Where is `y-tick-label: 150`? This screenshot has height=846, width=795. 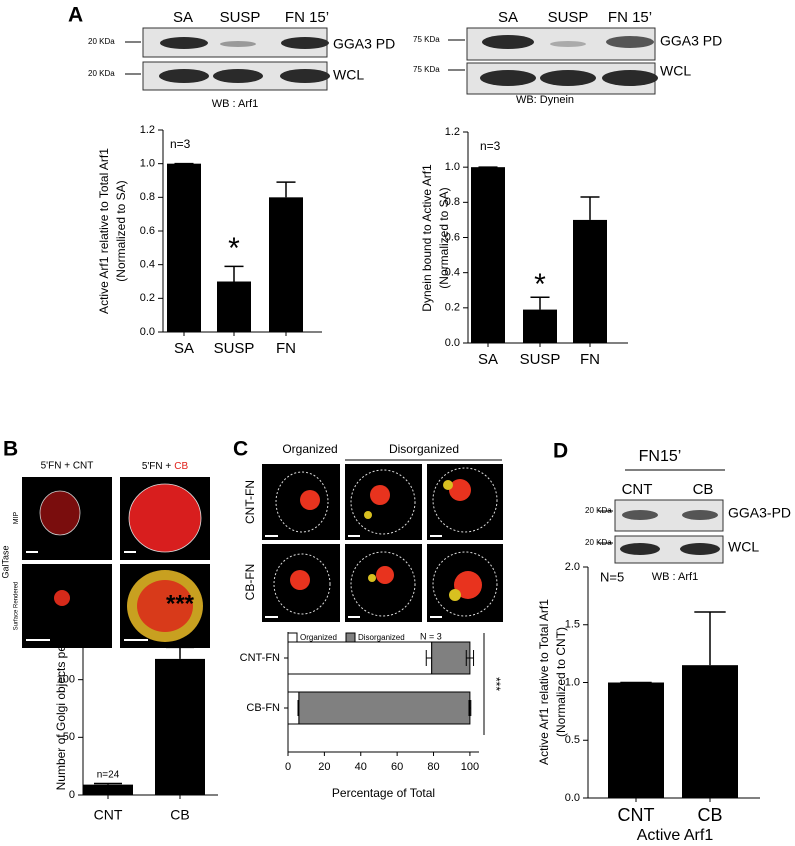
y-tick-label: 150 is located at coordinates (66, 622).